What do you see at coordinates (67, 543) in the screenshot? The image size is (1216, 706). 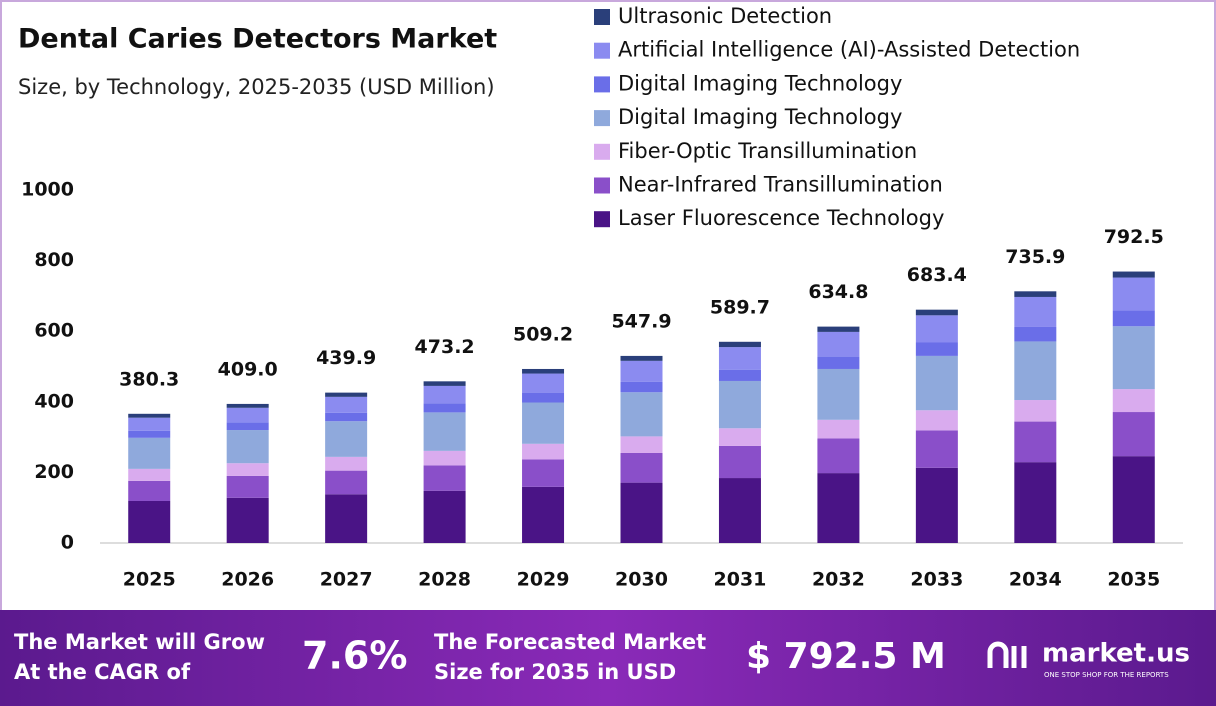 I see `y-tick-label: 0` at bounding box center [67, 543].